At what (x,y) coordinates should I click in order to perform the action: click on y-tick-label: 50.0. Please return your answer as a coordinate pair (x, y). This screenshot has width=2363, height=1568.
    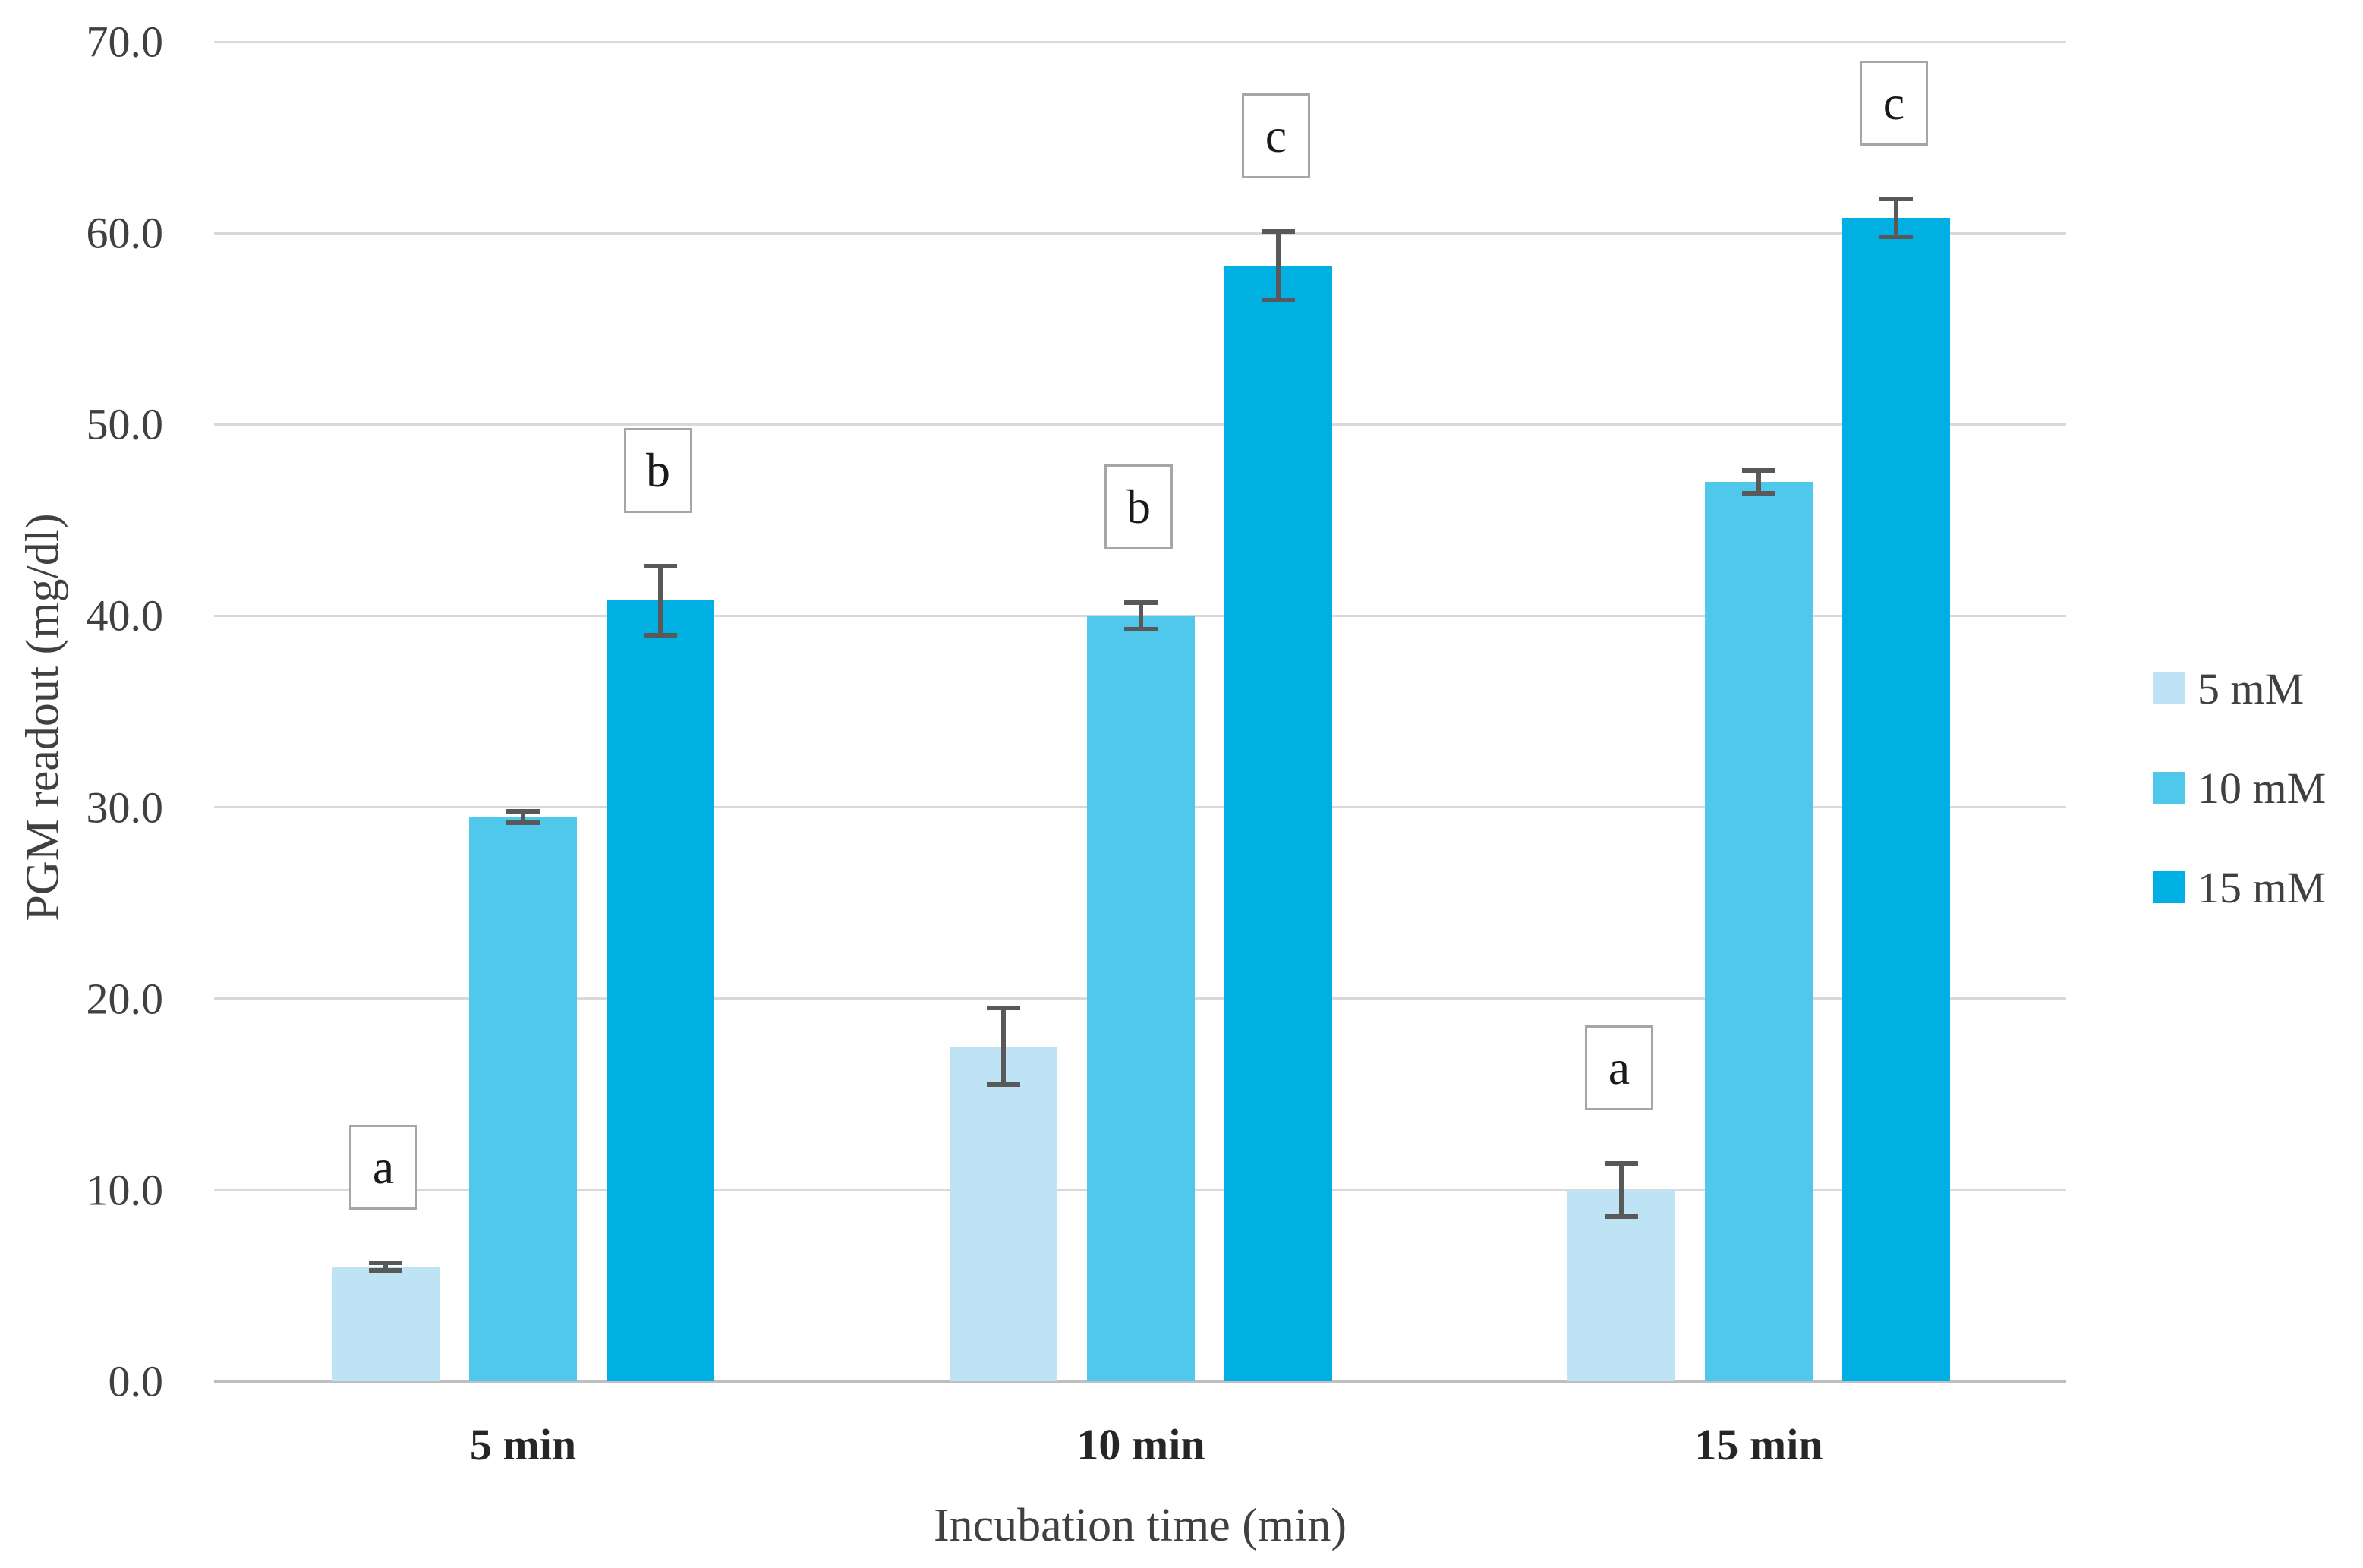
    Looking at the image, I should click on (125, 424).